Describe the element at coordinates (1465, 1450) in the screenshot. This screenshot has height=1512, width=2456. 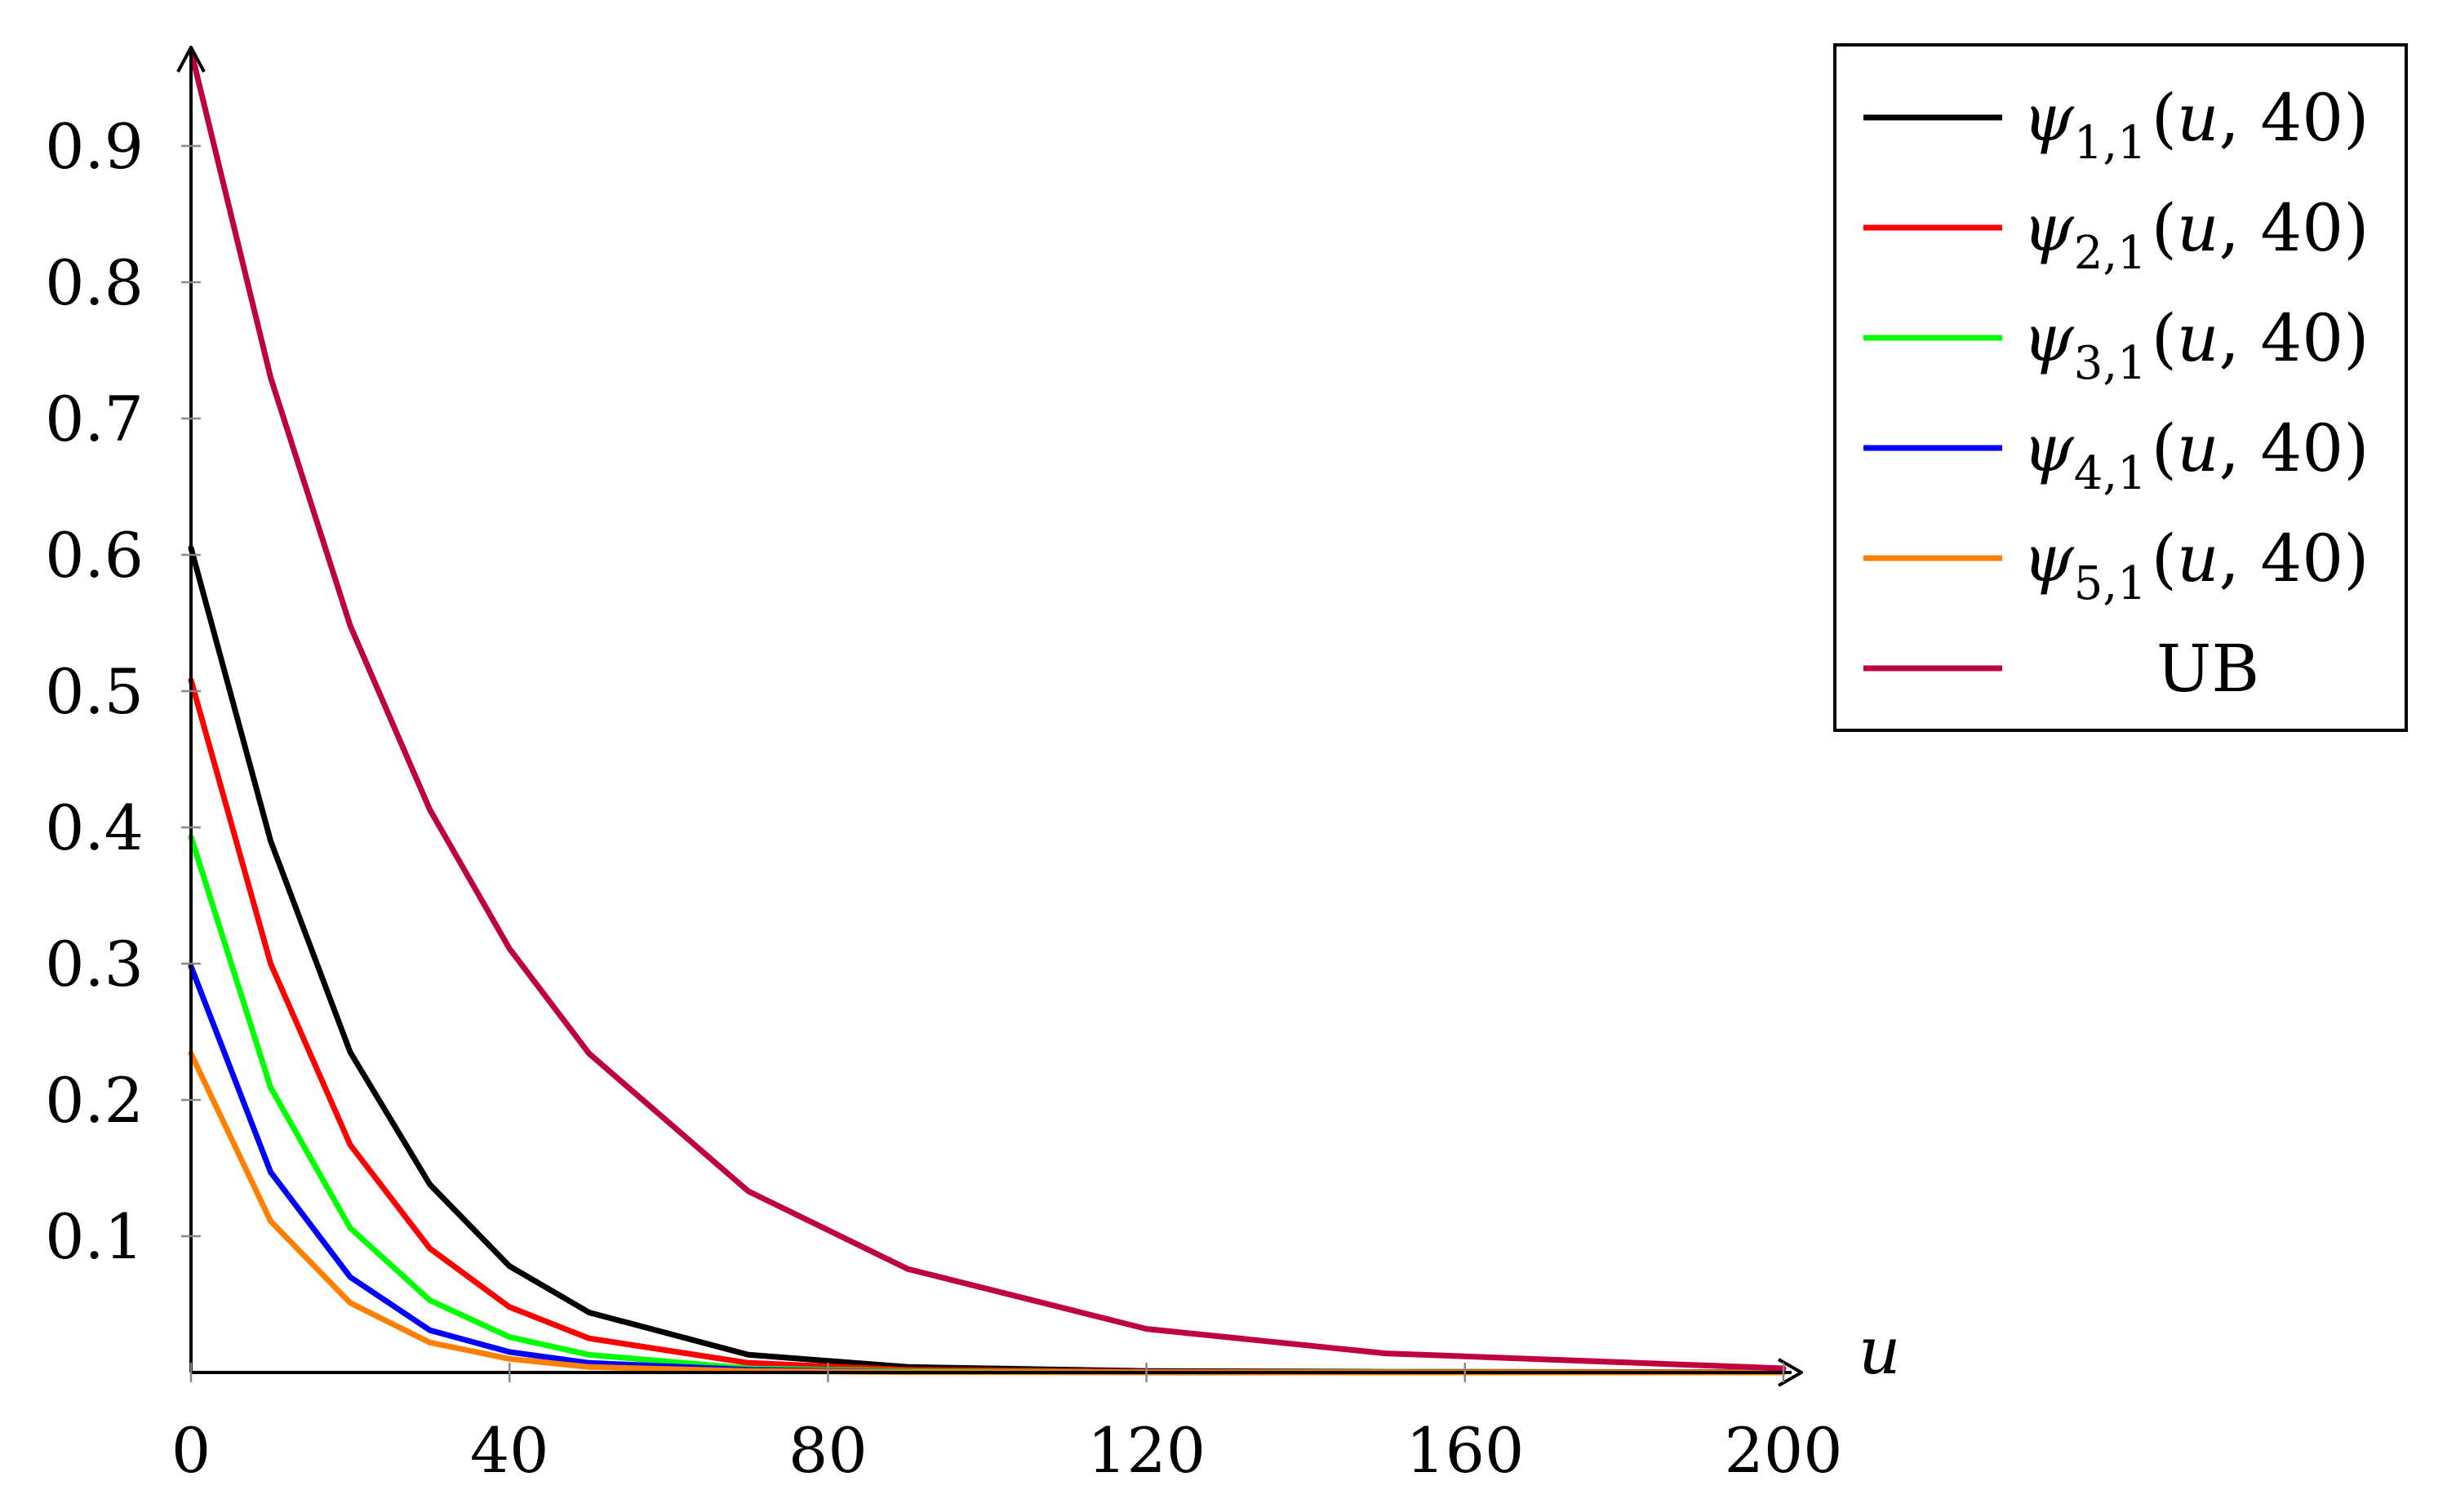
I see `x-tick-label: 160` at that location.